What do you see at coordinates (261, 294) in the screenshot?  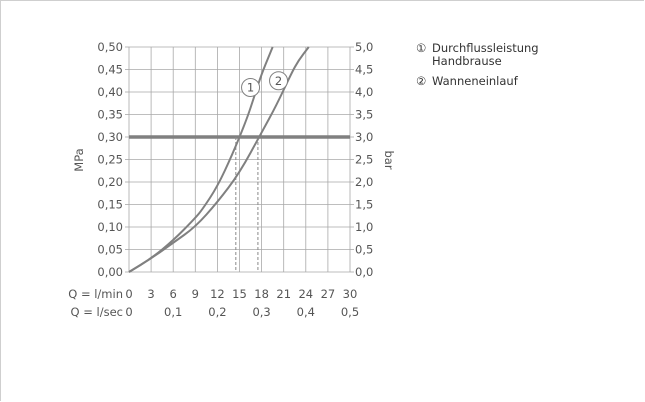 I see `x-tick-label-lmin: 18` at bounding box center [261, 294].